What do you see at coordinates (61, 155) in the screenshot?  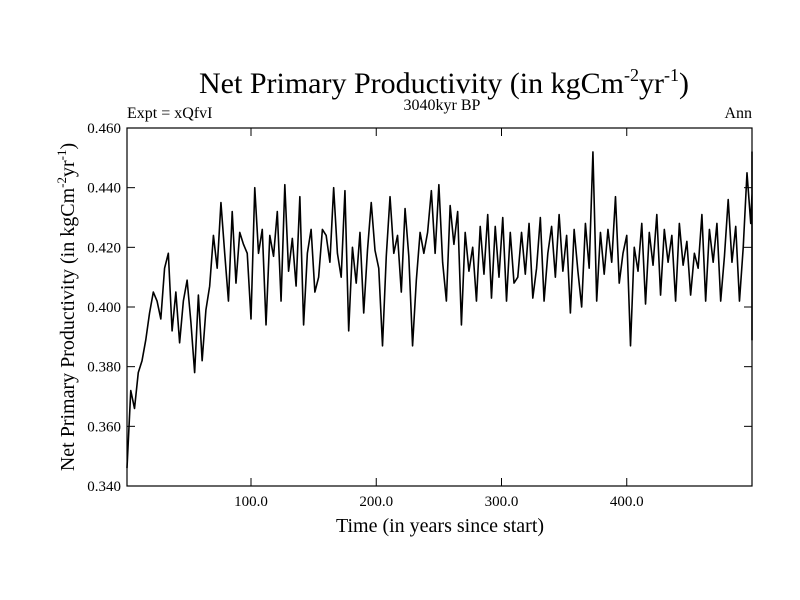 I see `y-axis-label-sup2: -1` at bounding box center [61, 155].